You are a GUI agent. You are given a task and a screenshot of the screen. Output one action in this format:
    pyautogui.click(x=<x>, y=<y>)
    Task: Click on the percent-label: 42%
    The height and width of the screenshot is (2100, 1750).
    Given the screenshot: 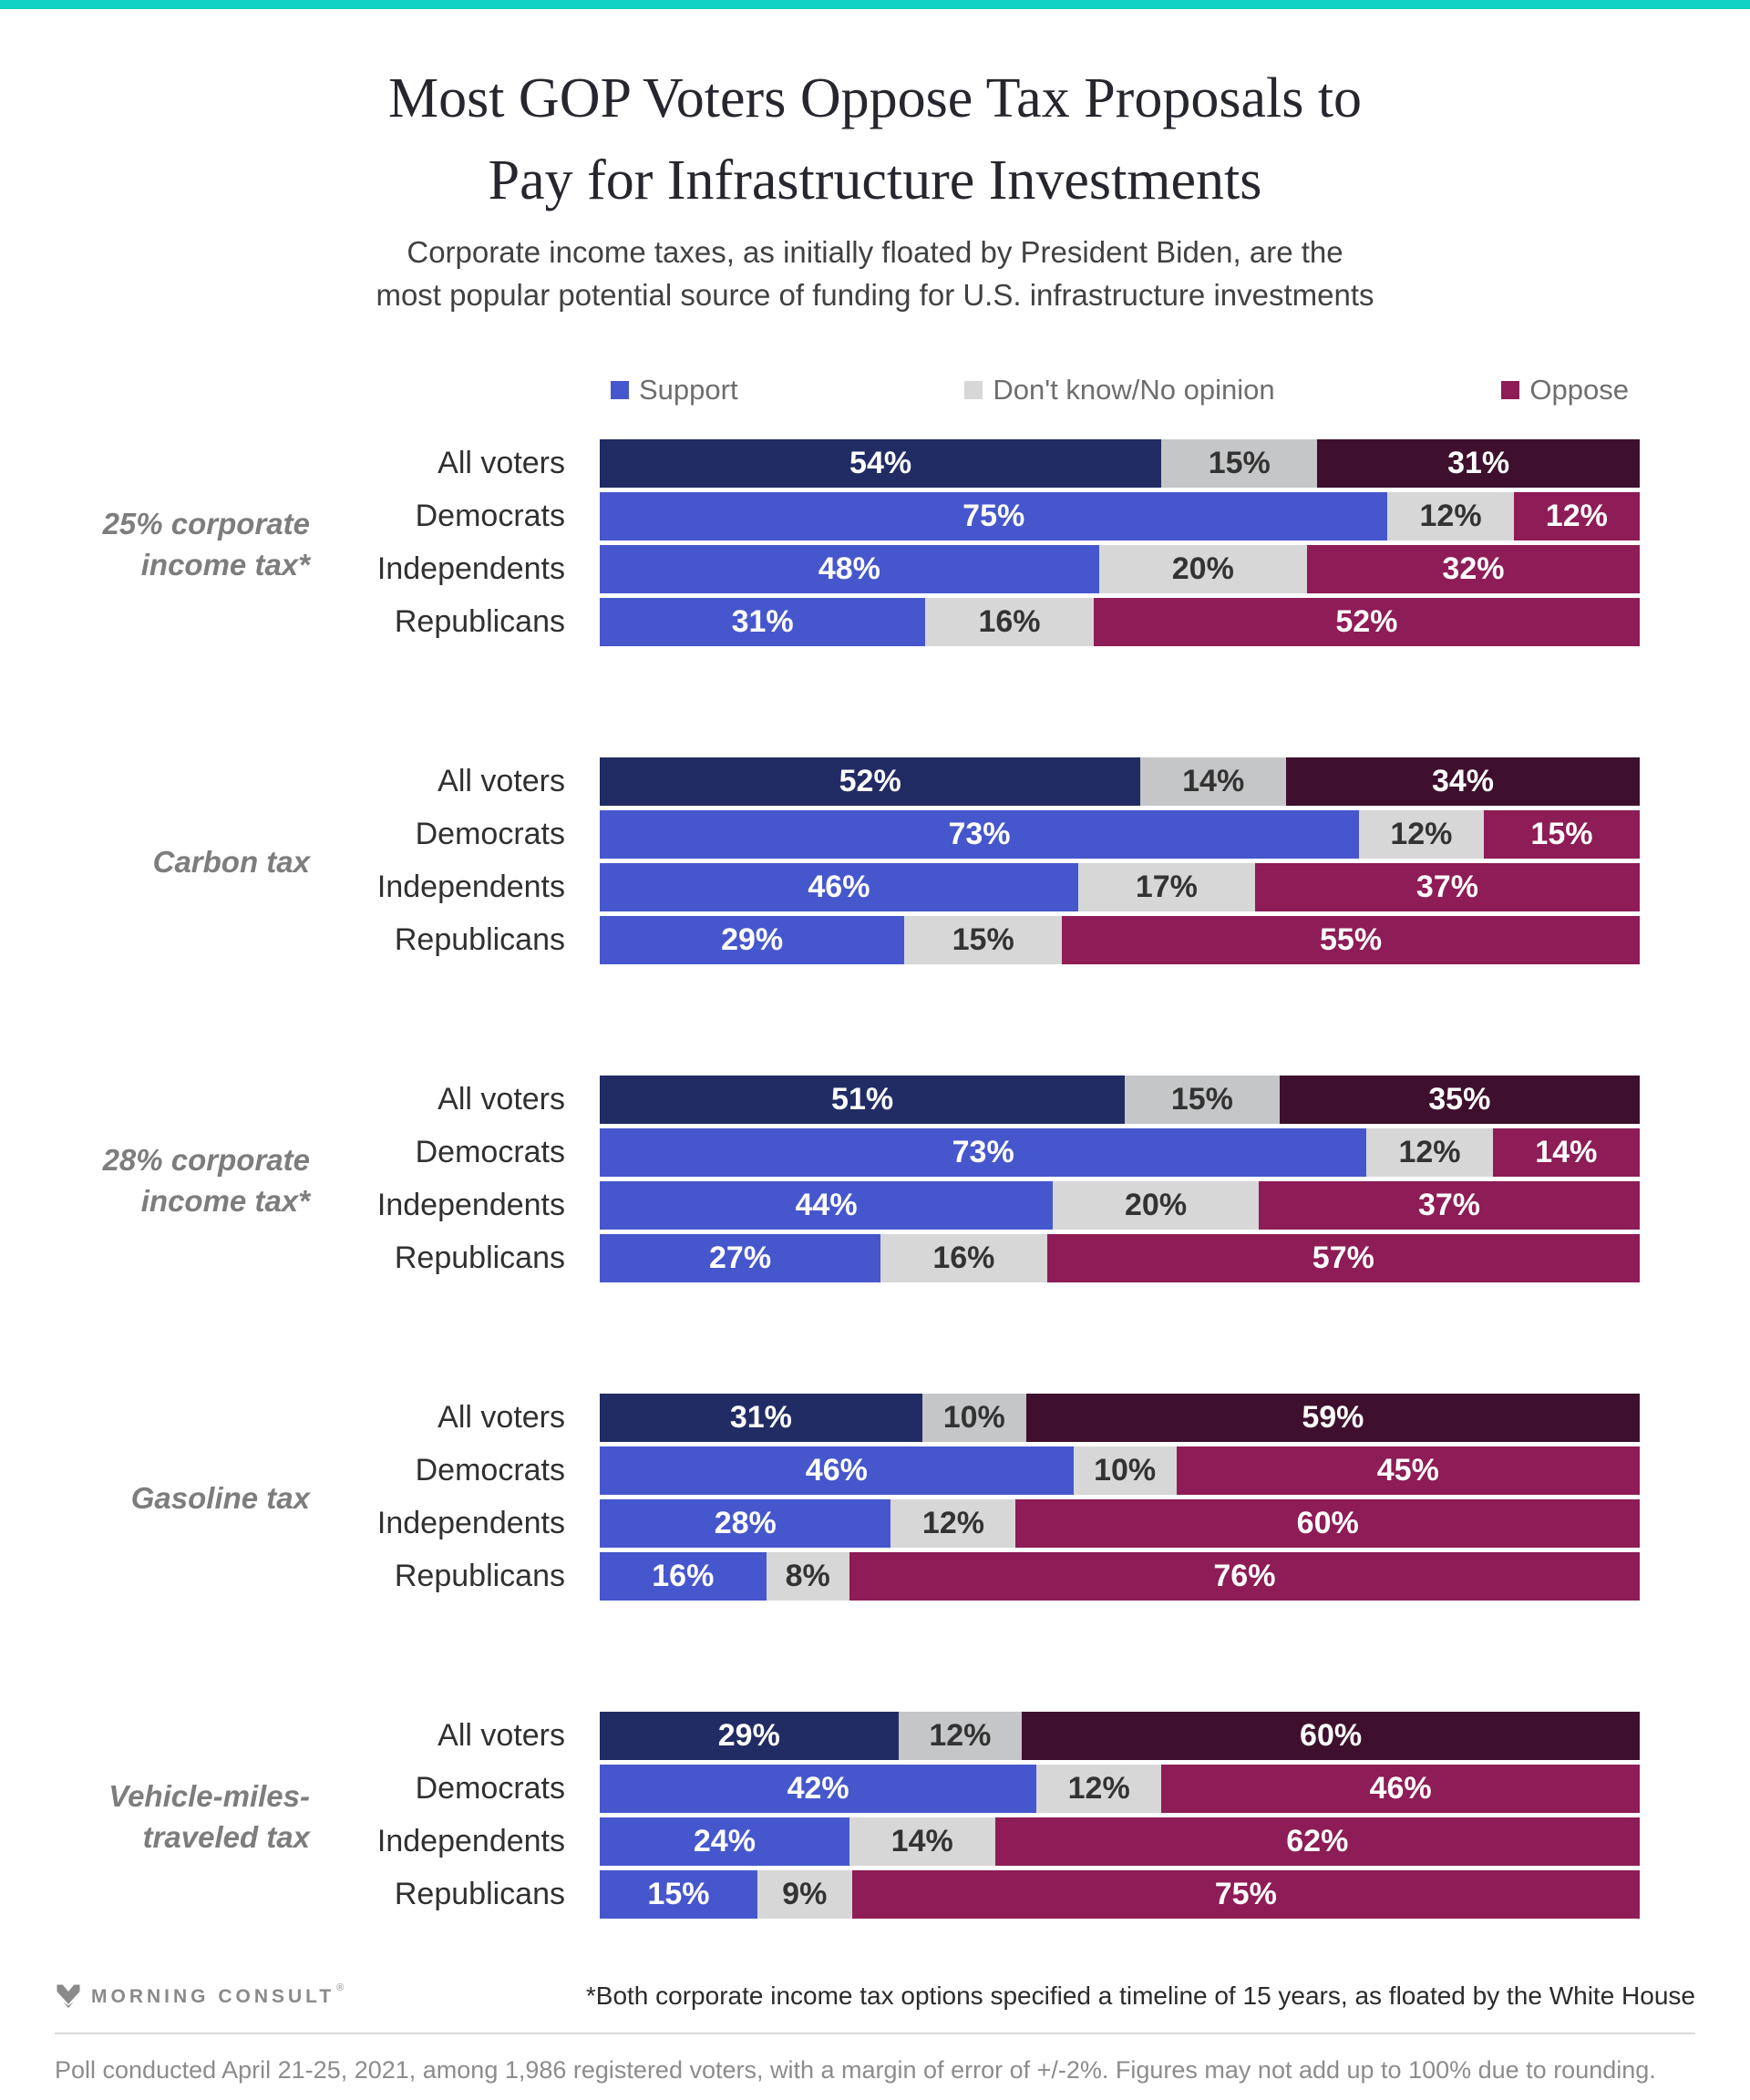 What is the action you would take?
    pyautogui.click(x=818, y=1788)
    